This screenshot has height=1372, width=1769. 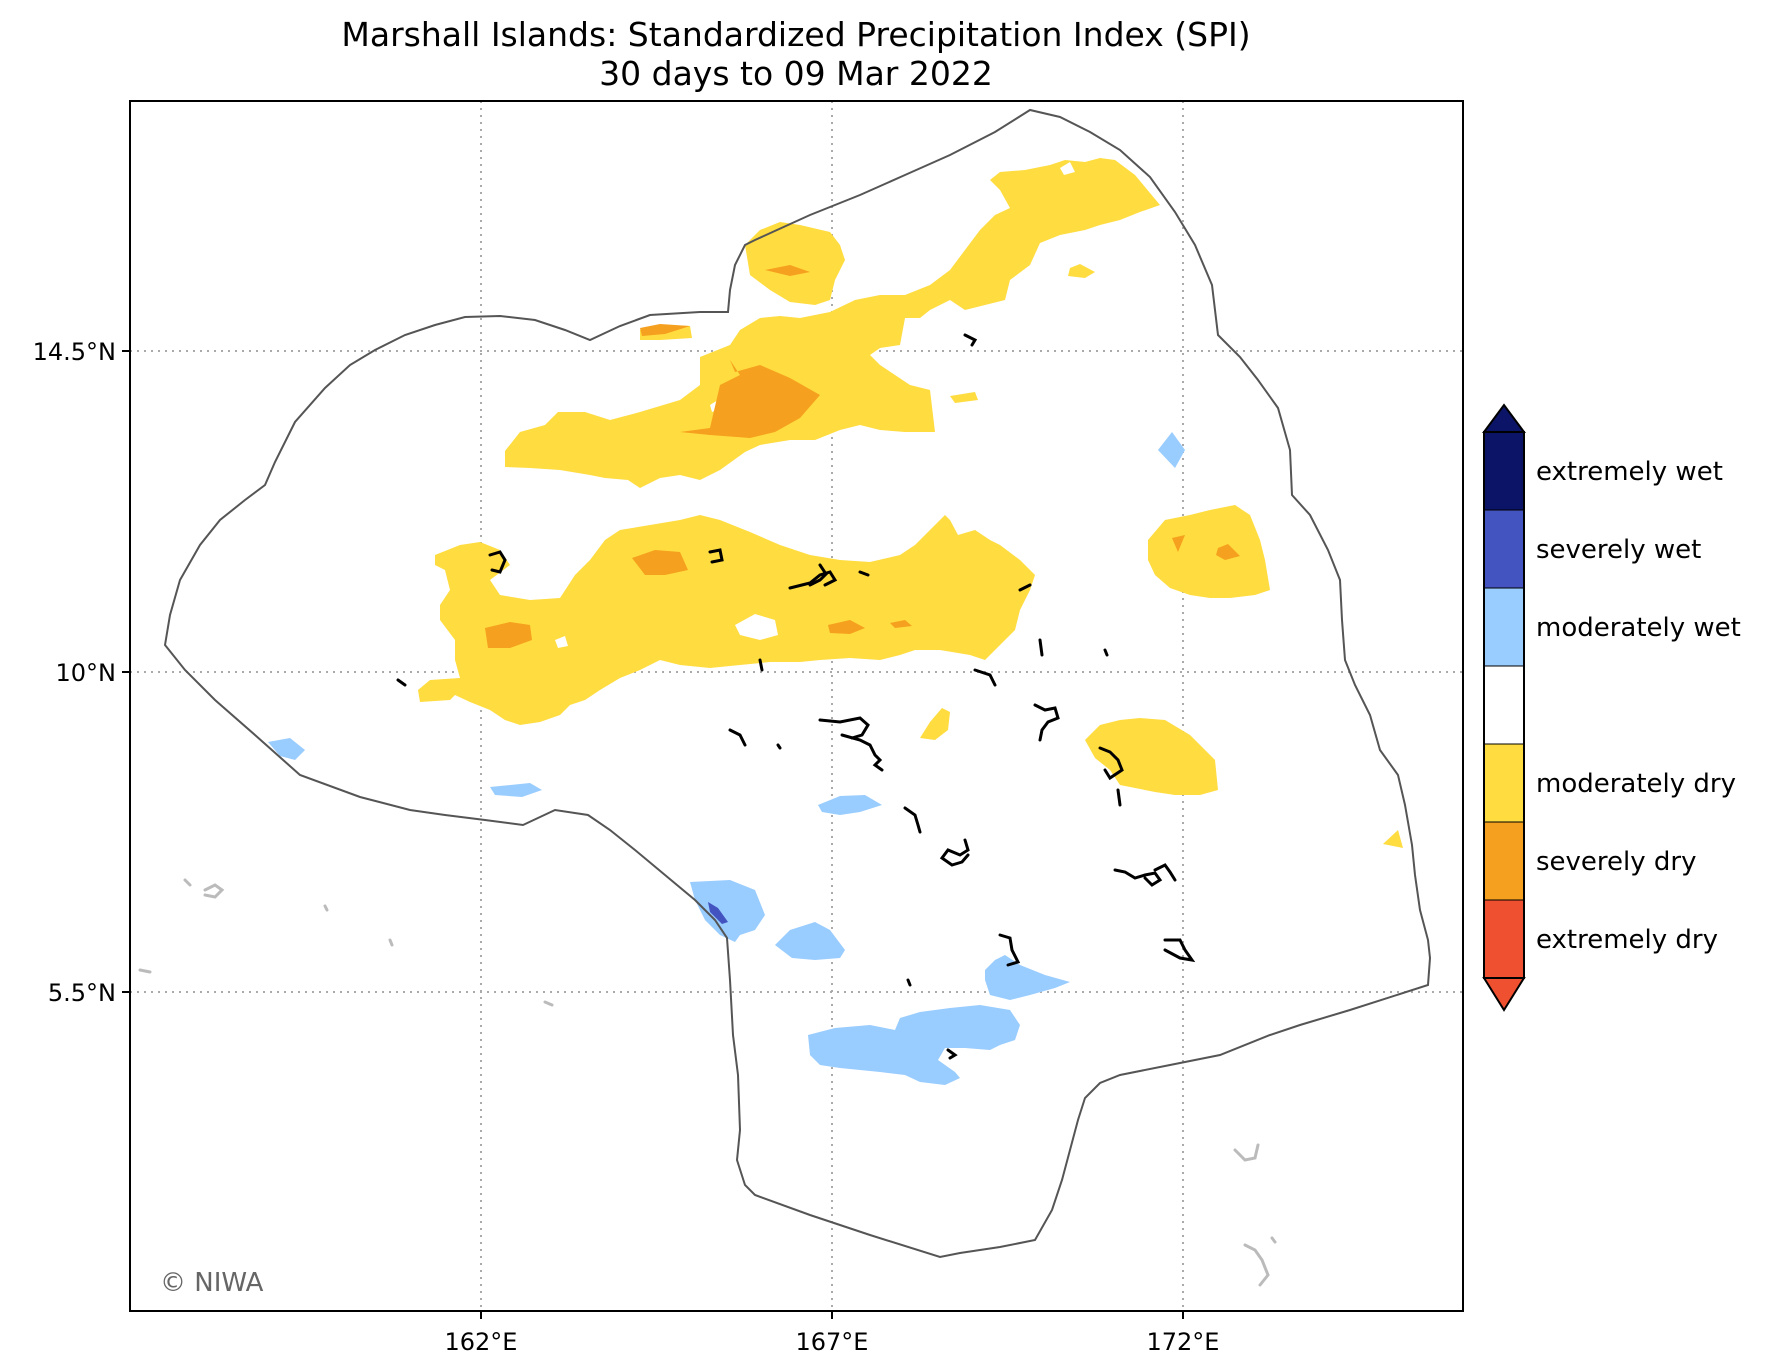 I want to click on colorbar-label-0: extremely wet, so click(x=1629, y=472).